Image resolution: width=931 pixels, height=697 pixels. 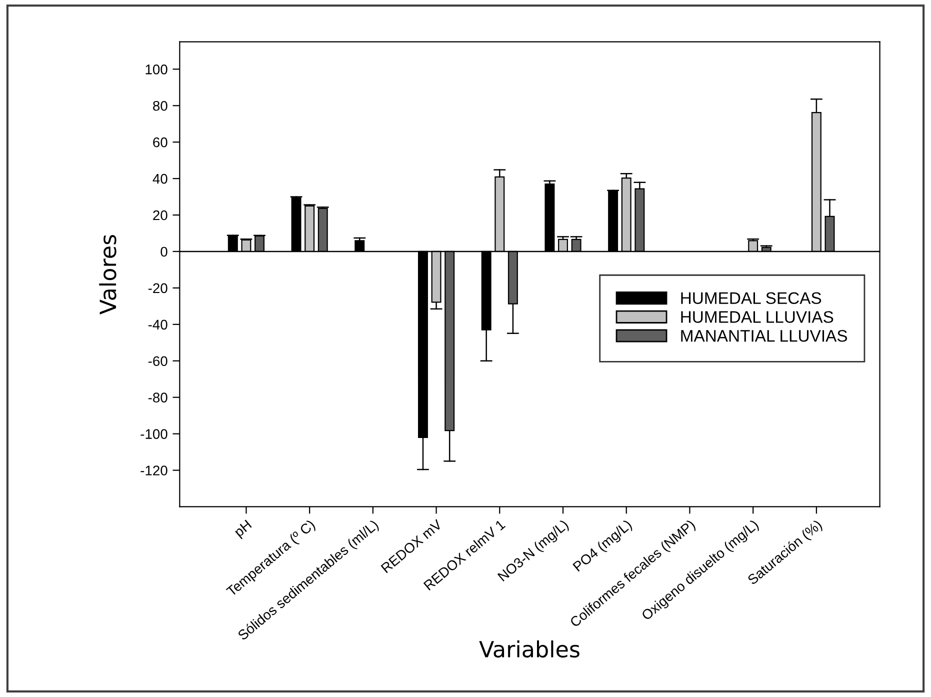 I want to click on y-tick-label: 0, so click(x=164, y=251).